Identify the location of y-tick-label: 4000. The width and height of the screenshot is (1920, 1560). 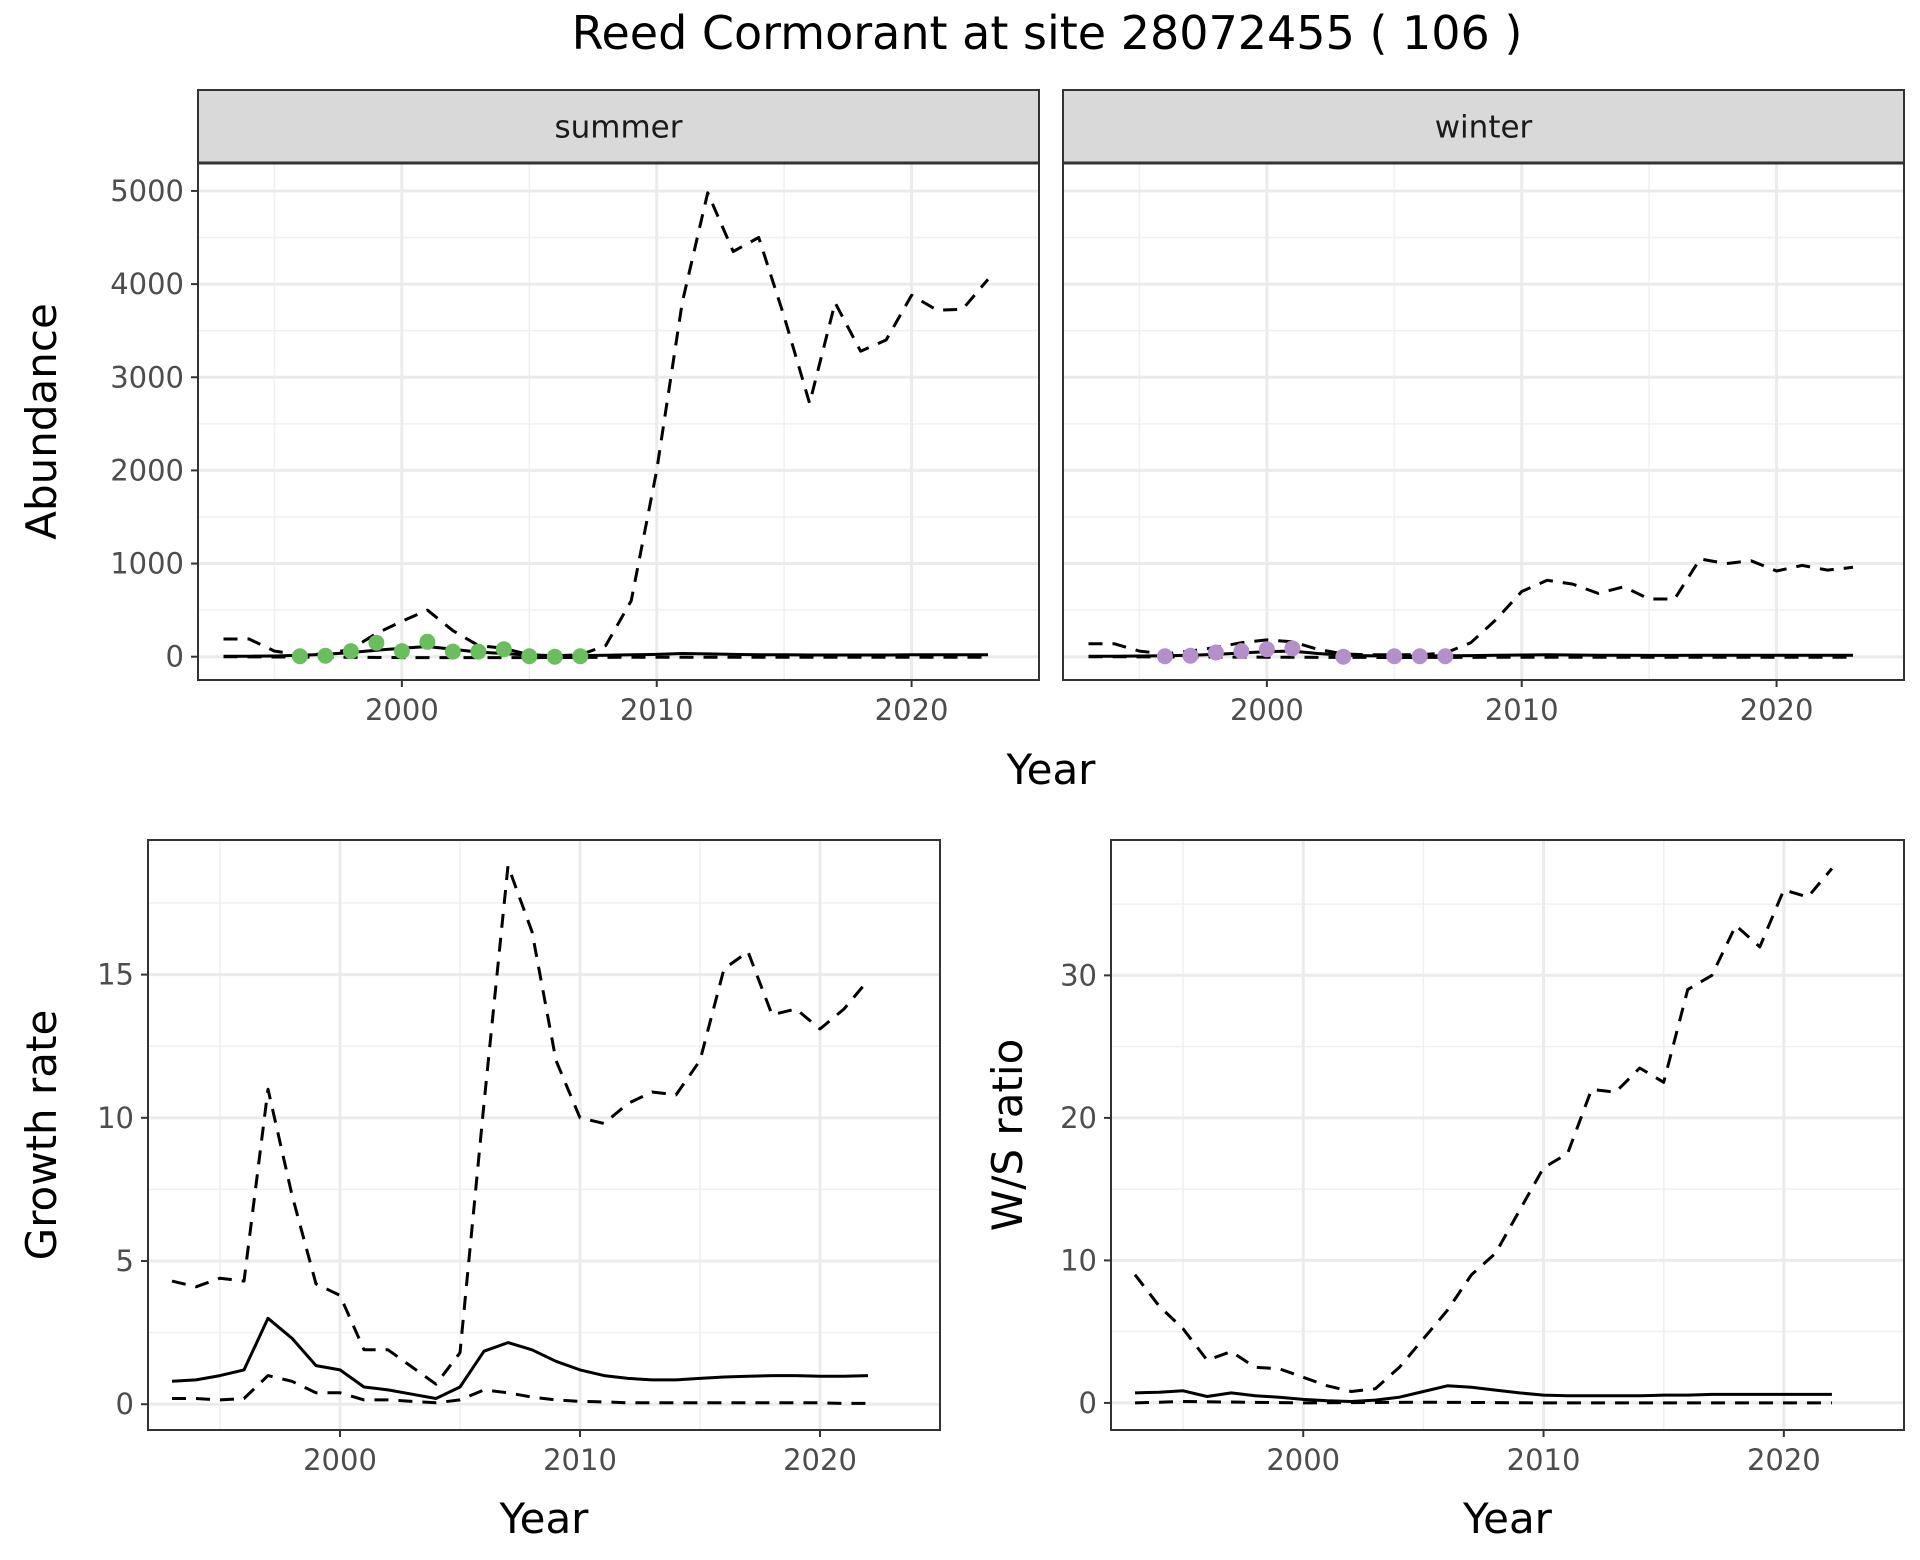
(147, 284).